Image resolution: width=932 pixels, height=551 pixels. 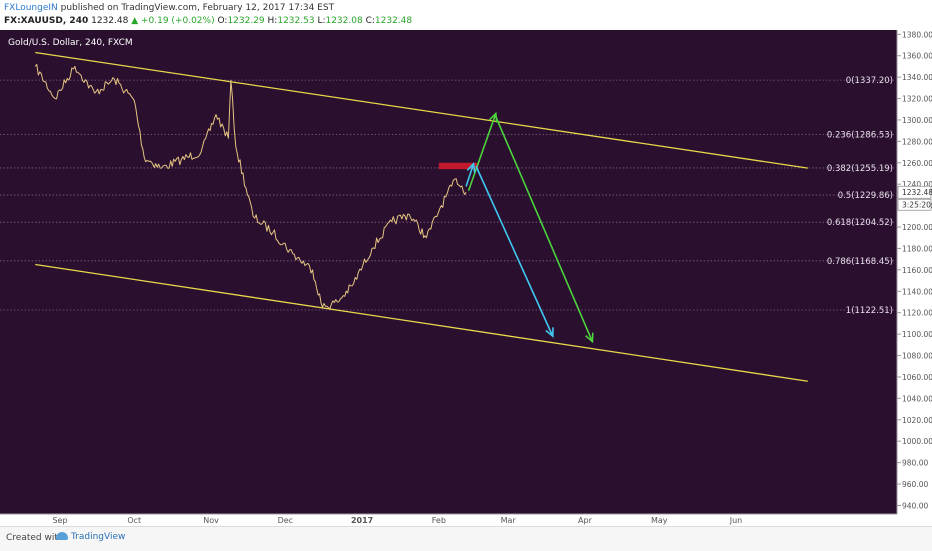 What do you see at coordinates (736, 520) in the screenshot?
I see `x-tick-label: Jun` at bounding box center [736, 520].